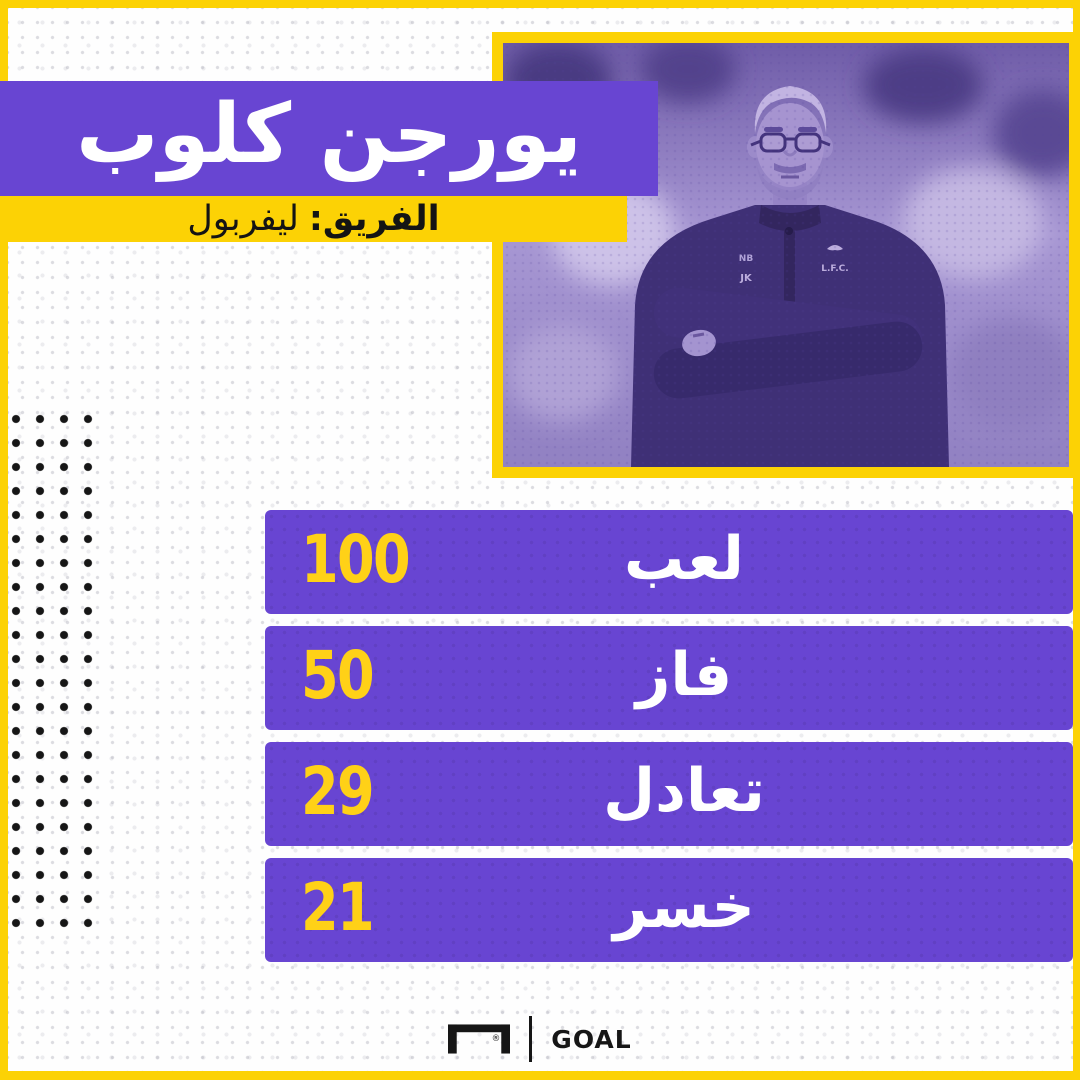 This screenshot has width=1080, height=1080. I want to click on dot-grid-decoration, so click(52, 671).